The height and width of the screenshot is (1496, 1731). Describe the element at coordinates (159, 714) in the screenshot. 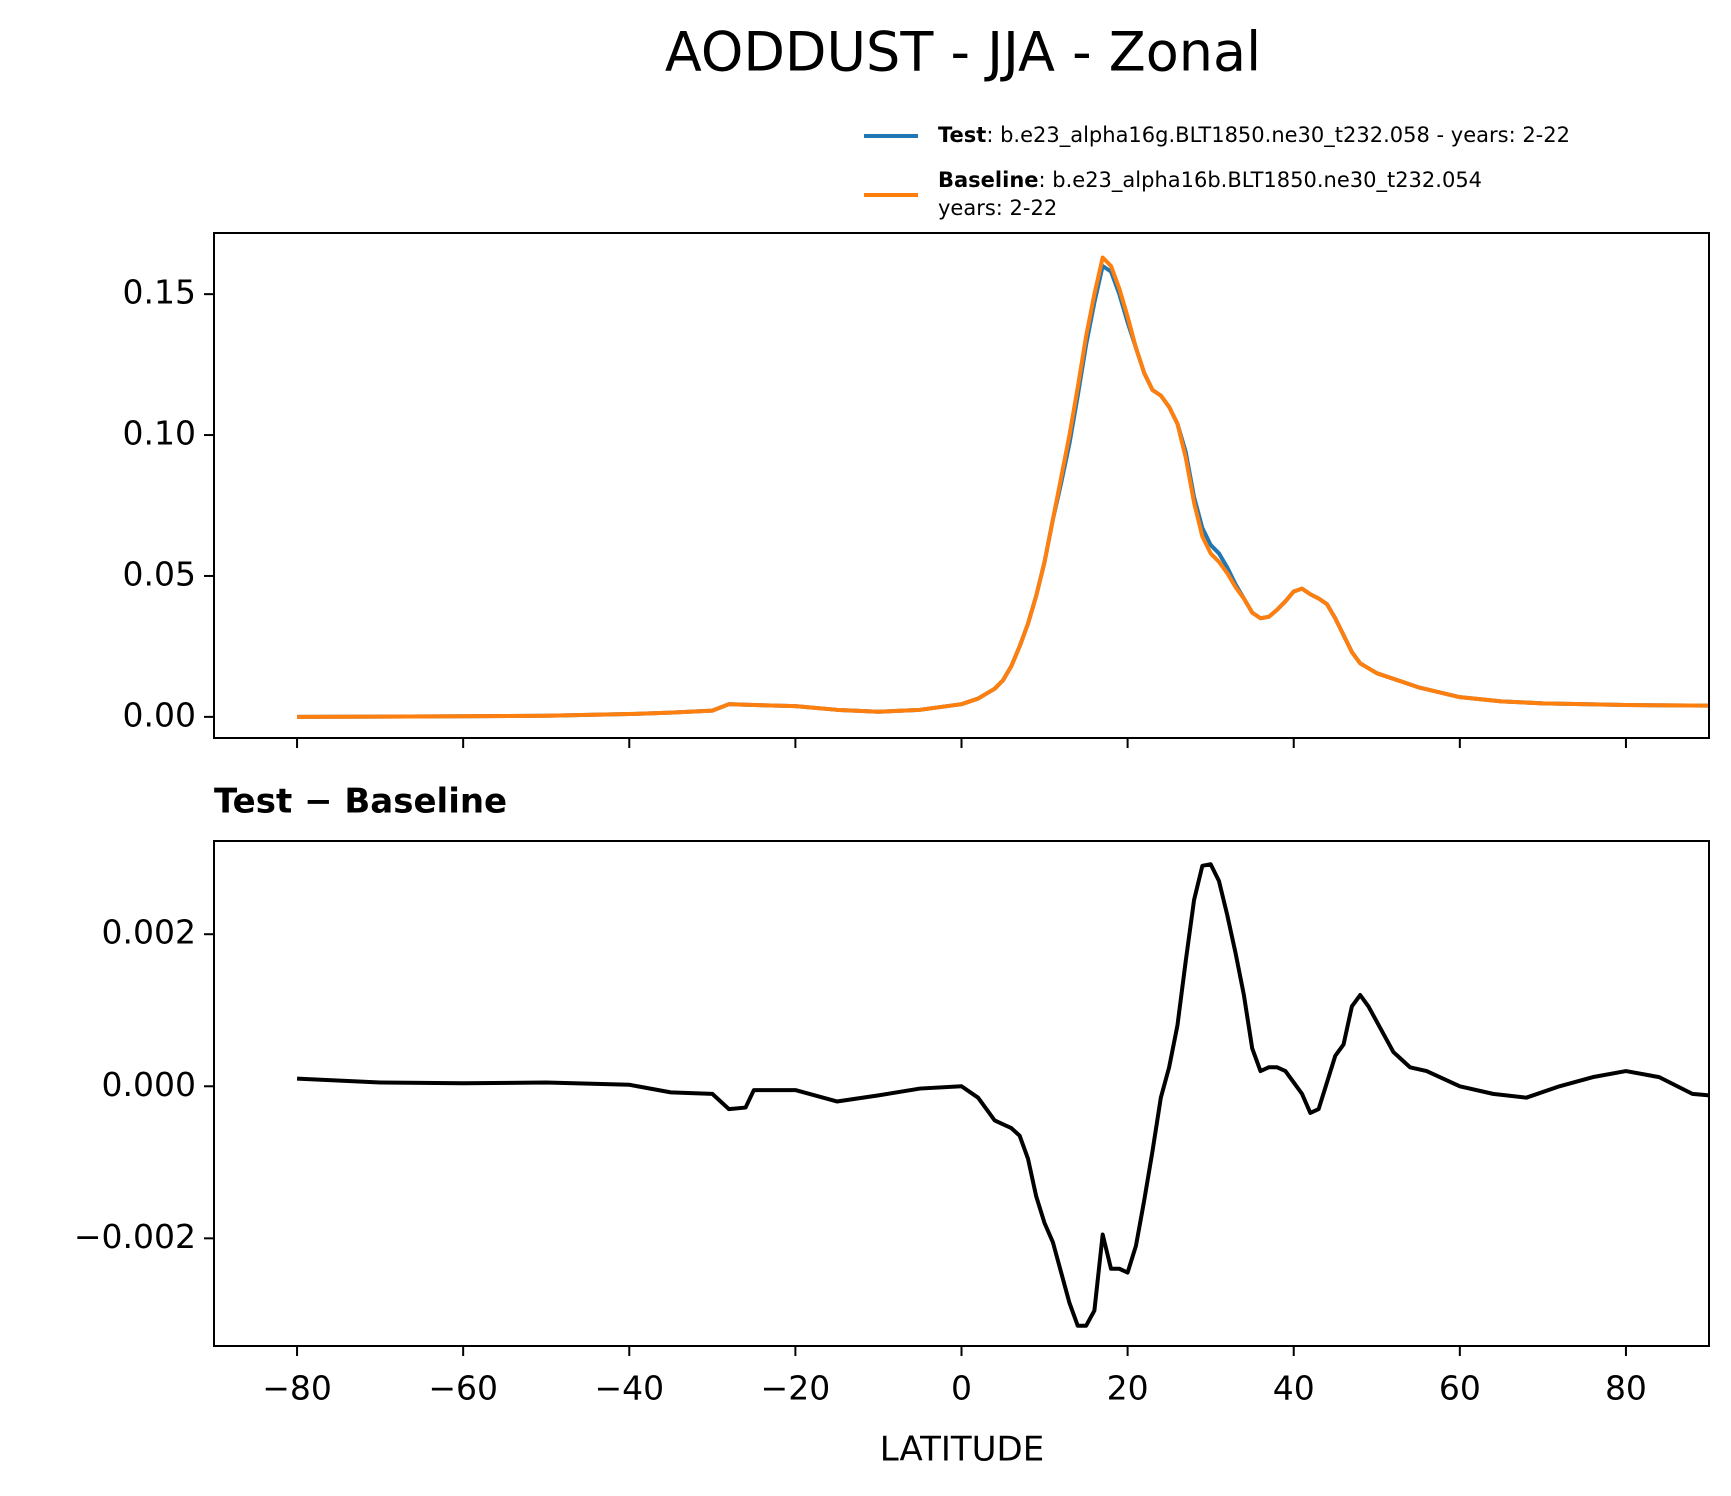

I see `y-tick-label: 0.00` at that location.